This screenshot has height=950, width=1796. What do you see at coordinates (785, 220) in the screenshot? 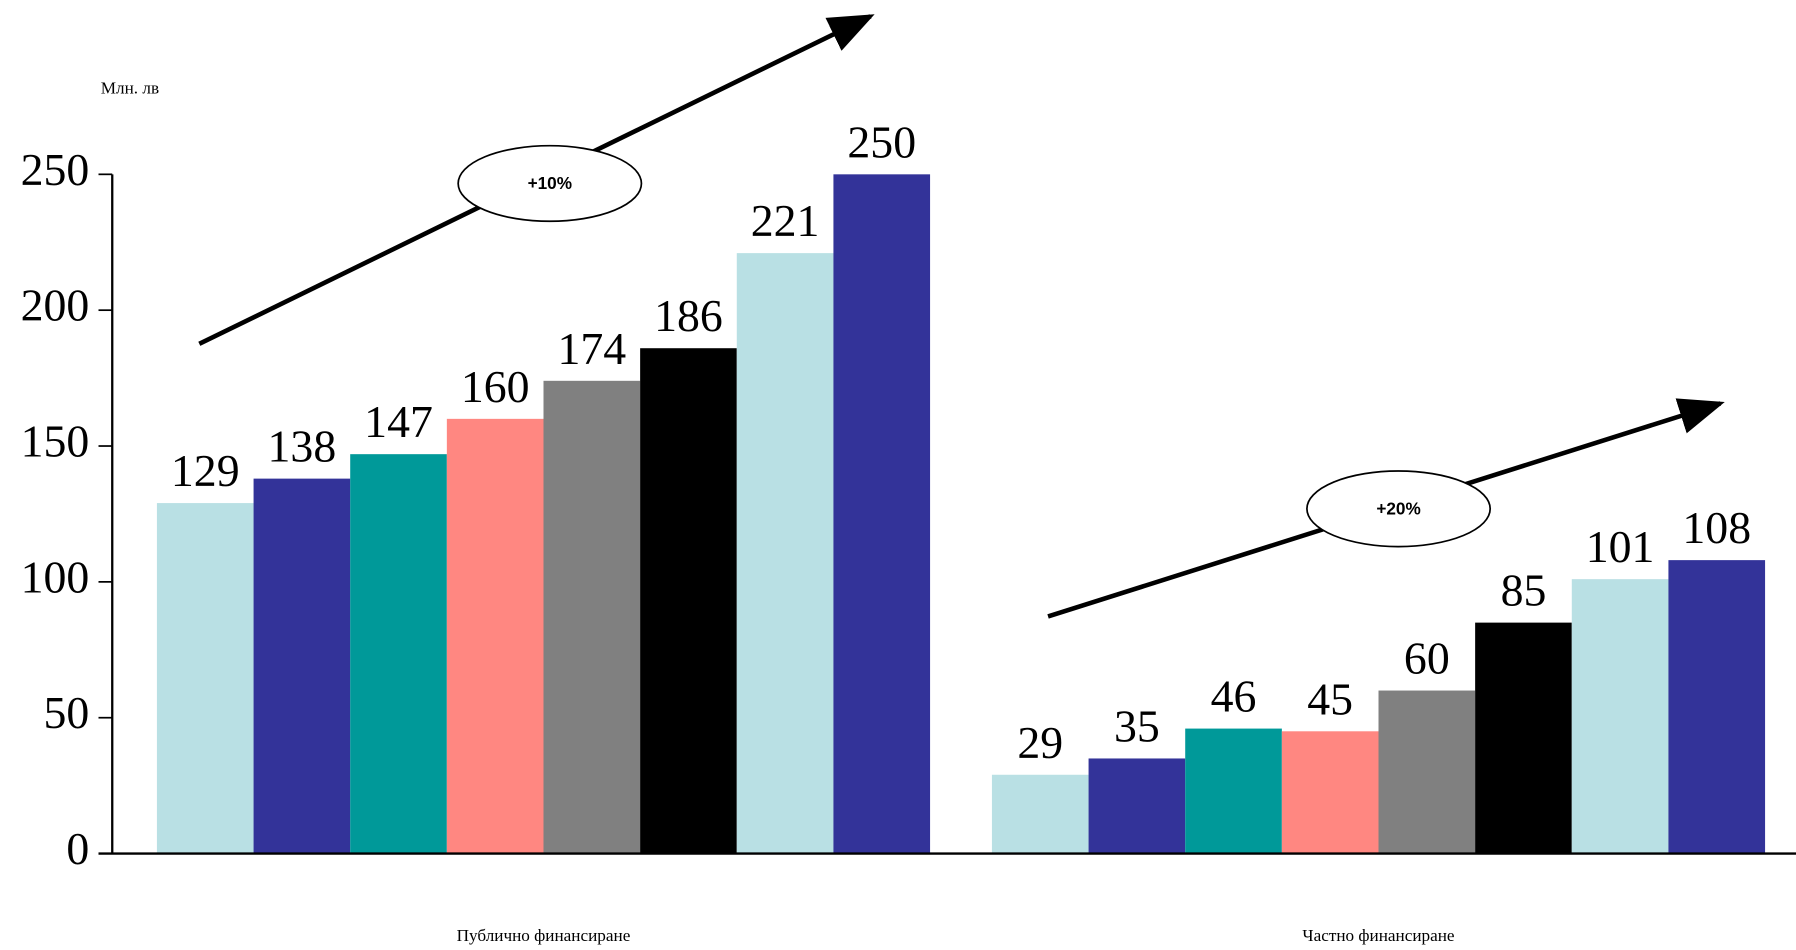
I see `data-label: 221` at bounding box center [785, 220].